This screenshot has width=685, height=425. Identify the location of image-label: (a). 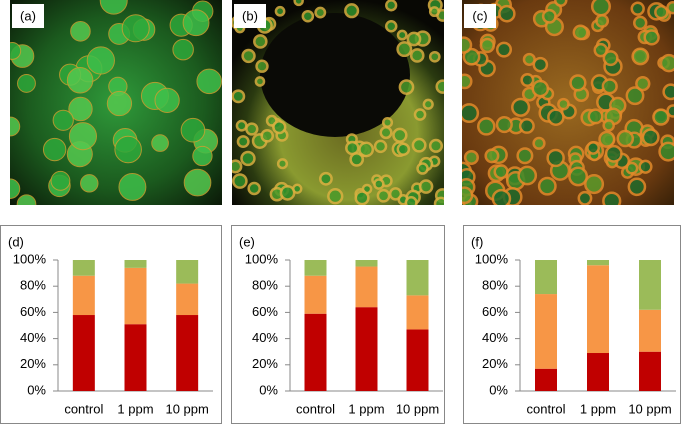
(28, 15).